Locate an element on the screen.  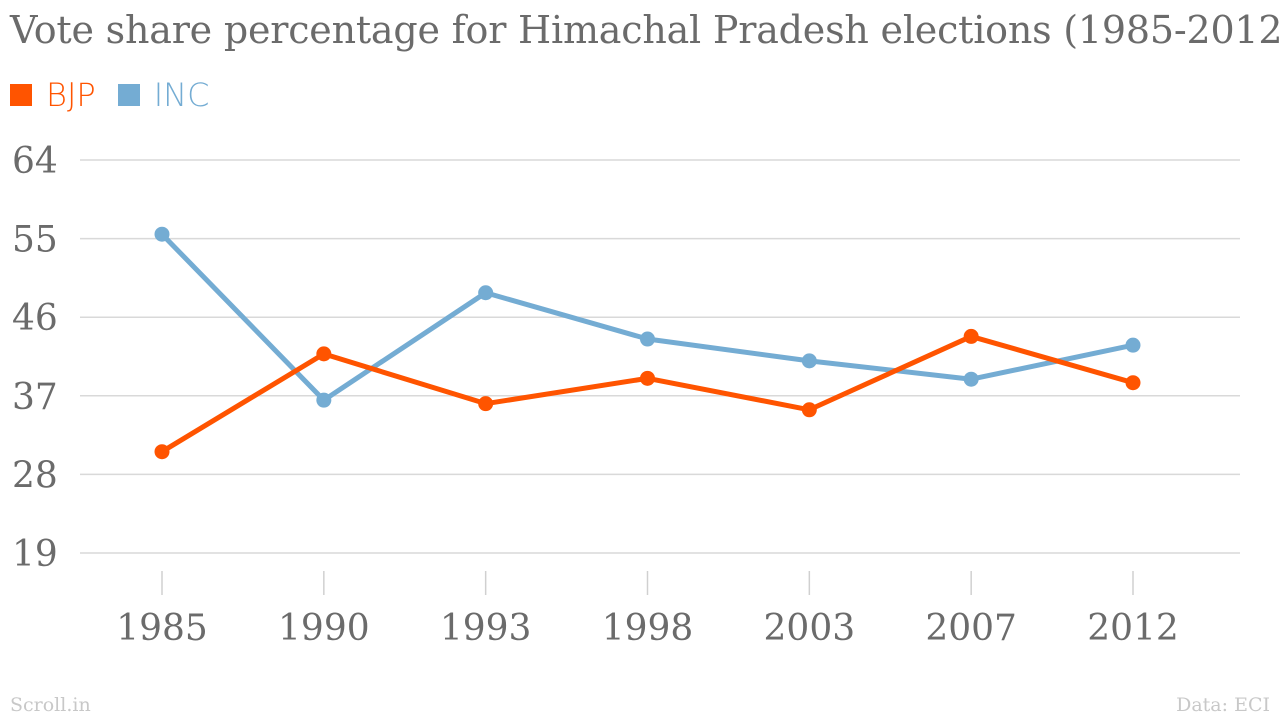
legend-label-bjp: BJP is located at coordinates (71, 95).